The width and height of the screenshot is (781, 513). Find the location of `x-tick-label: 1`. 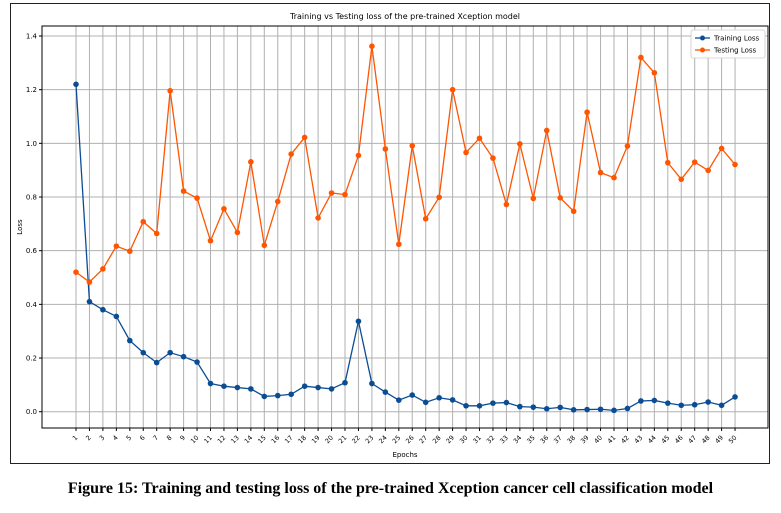

x-tick-label: 1 is located at coordinates (75, 438).